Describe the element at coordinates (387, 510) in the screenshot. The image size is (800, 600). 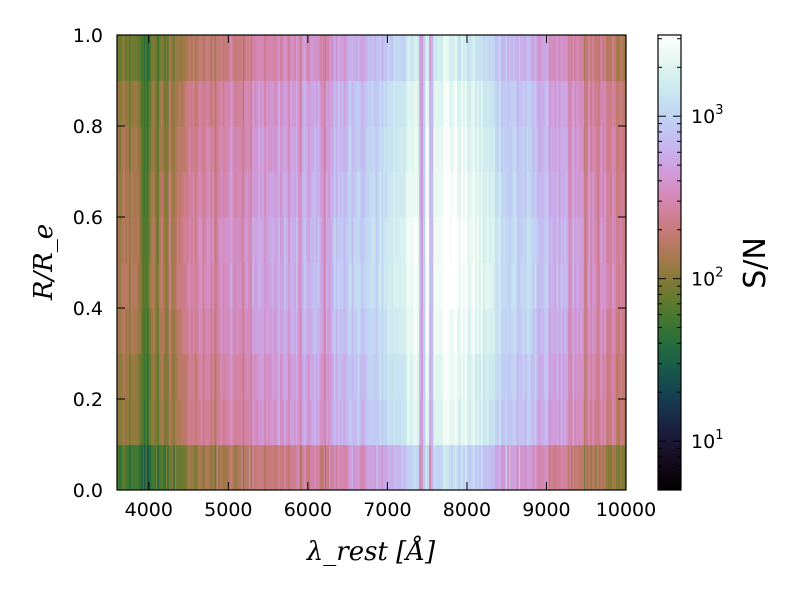
I see `x-tick-label: 7000` at that location.